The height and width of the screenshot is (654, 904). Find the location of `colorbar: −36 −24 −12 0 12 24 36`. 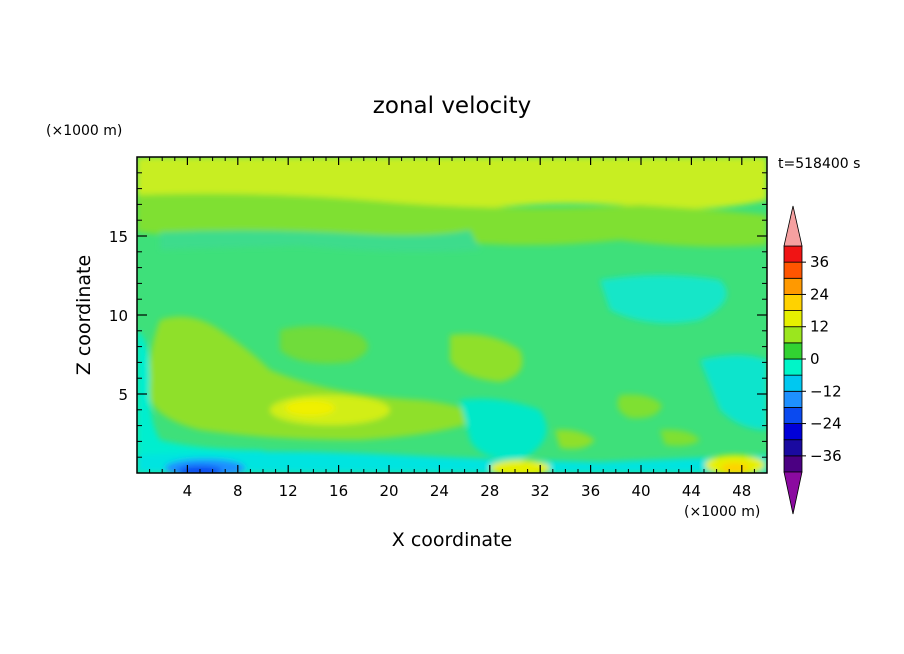

colorbar: −36 −24 −12 0 12 24 36 is located at coordinates (812, 360).